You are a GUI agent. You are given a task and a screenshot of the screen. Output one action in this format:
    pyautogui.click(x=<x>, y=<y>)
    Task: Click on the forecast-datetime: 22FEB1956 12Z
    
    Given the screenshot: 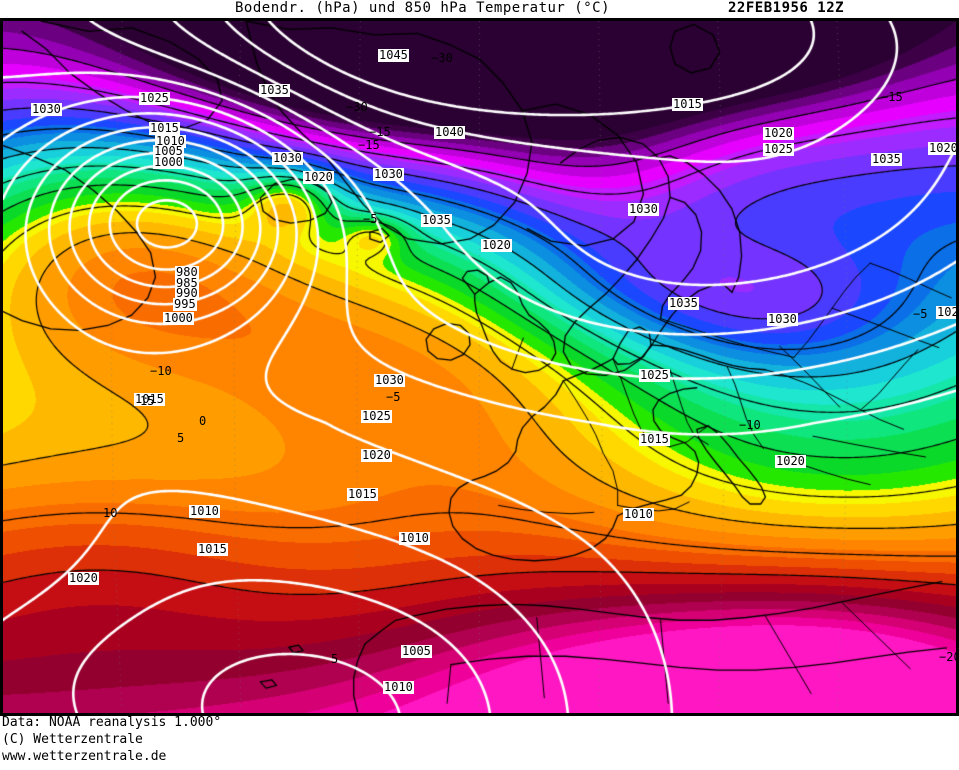 What is the action you would take?
    pyautogui.click(x=786, y=8)
    